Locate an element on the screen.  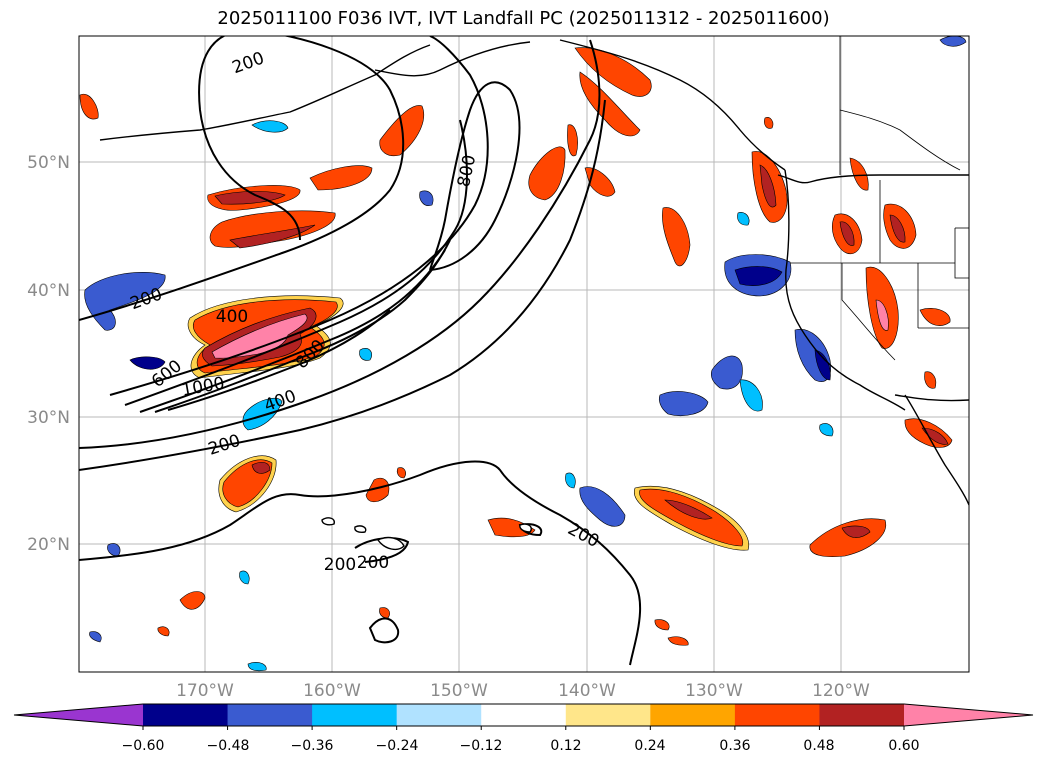
colorbar-tick-label: 0.60 is located at coordinates (903, 746).